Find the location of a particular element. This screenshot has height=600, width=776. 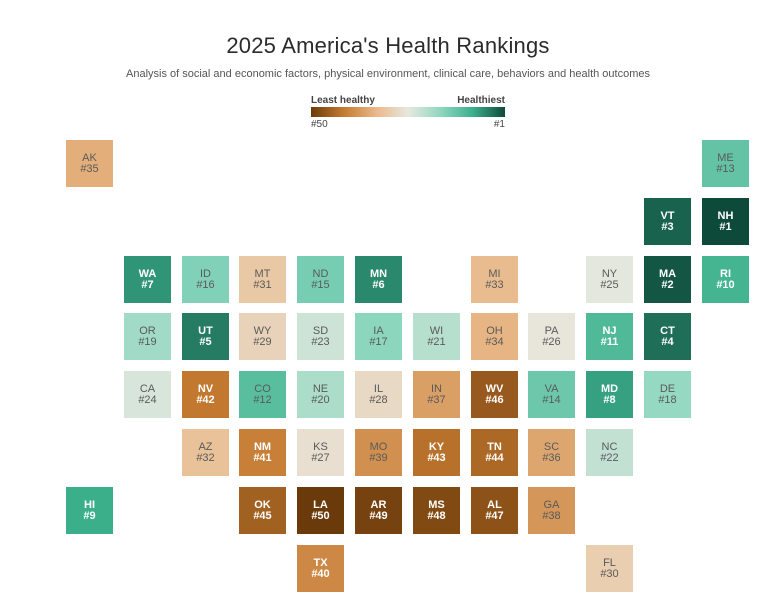

state-tile-ak: AK #35 is located at coordinates (89, 163).